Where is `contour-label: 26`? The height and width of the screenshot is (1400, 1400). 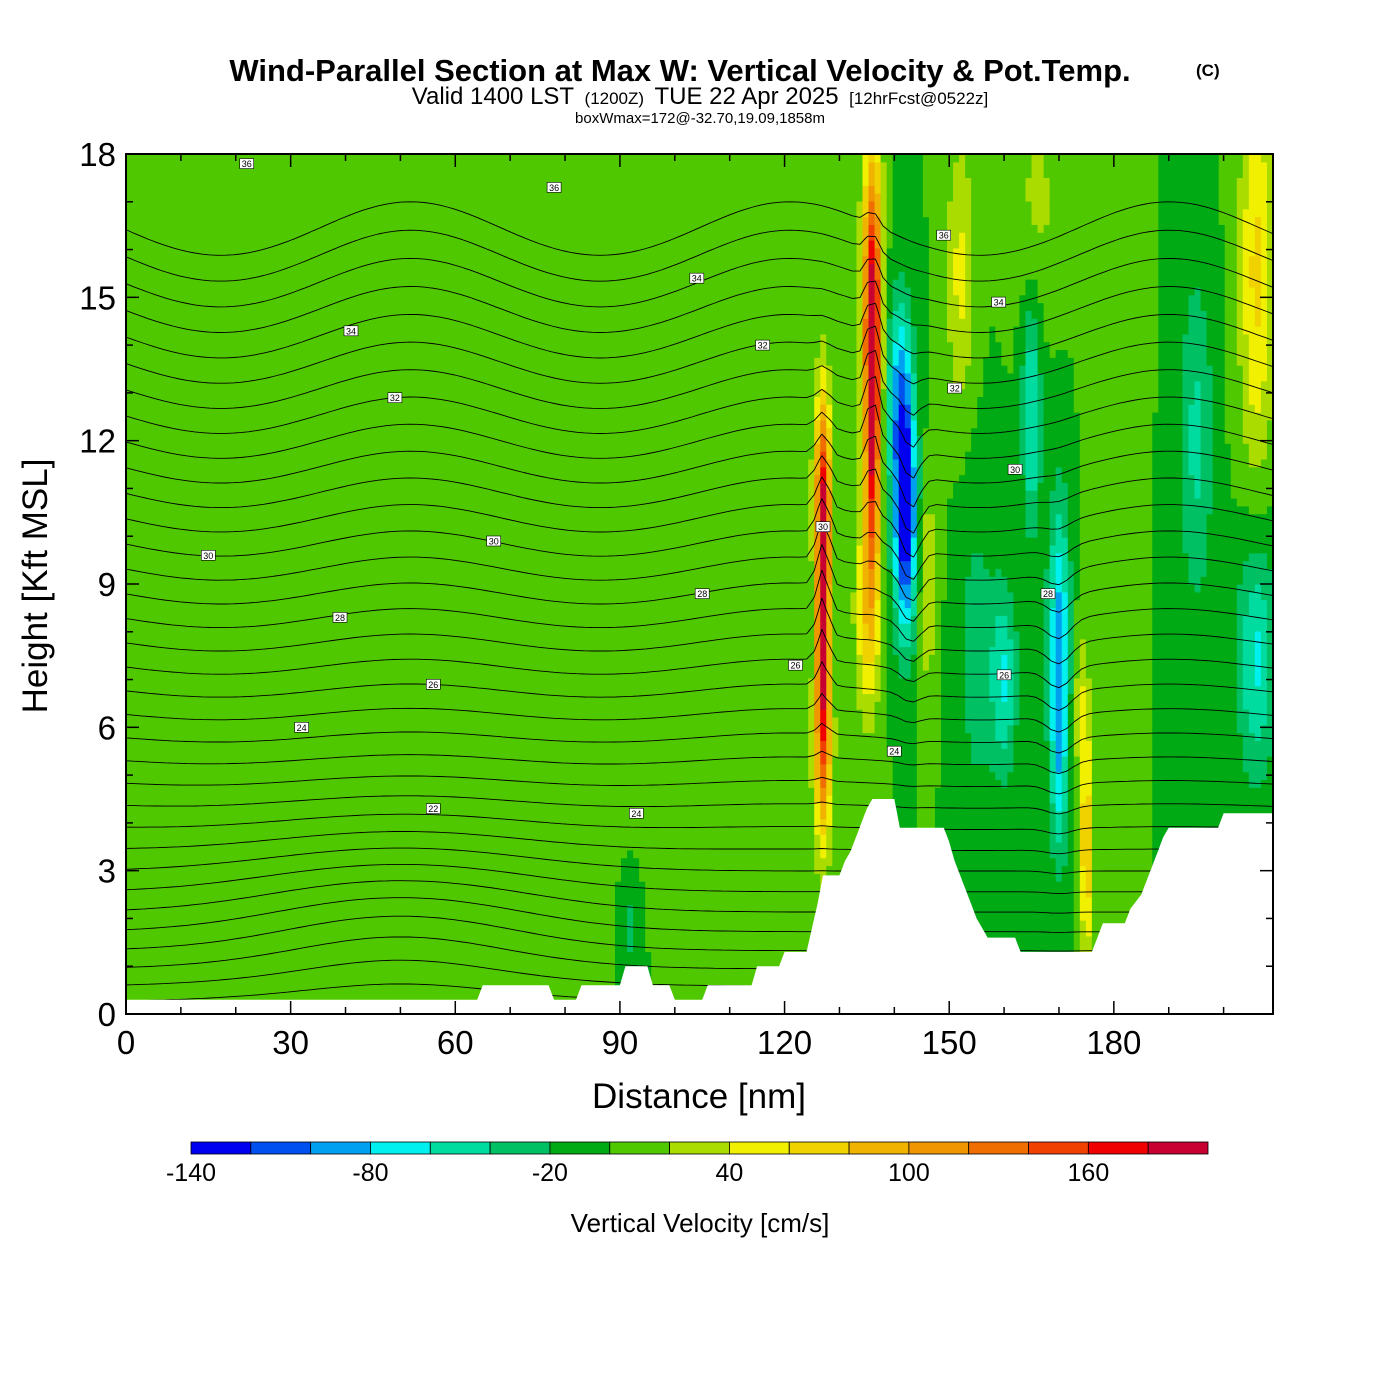 contour-label: 26 is located at coordinates (433, 684).